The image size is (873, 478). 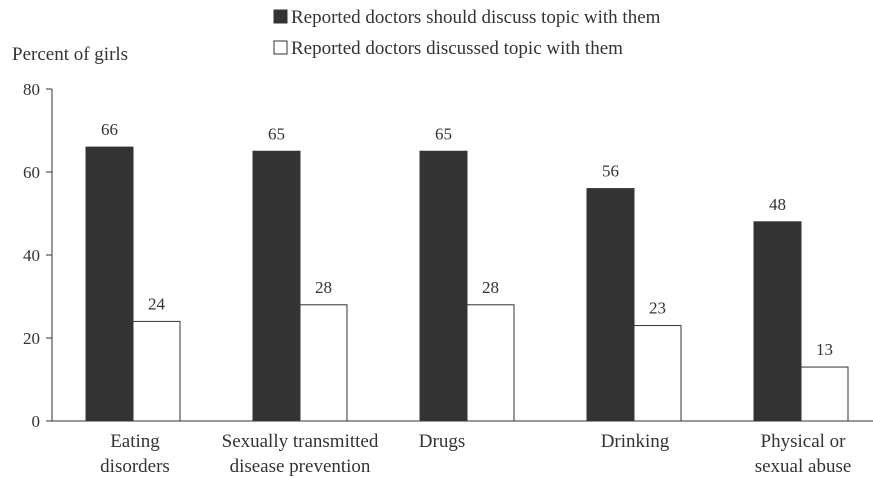 What do you see at coordinates (157, 303) in the screenshot?
I see `data-label: 24` at bounding box center [157, 303].